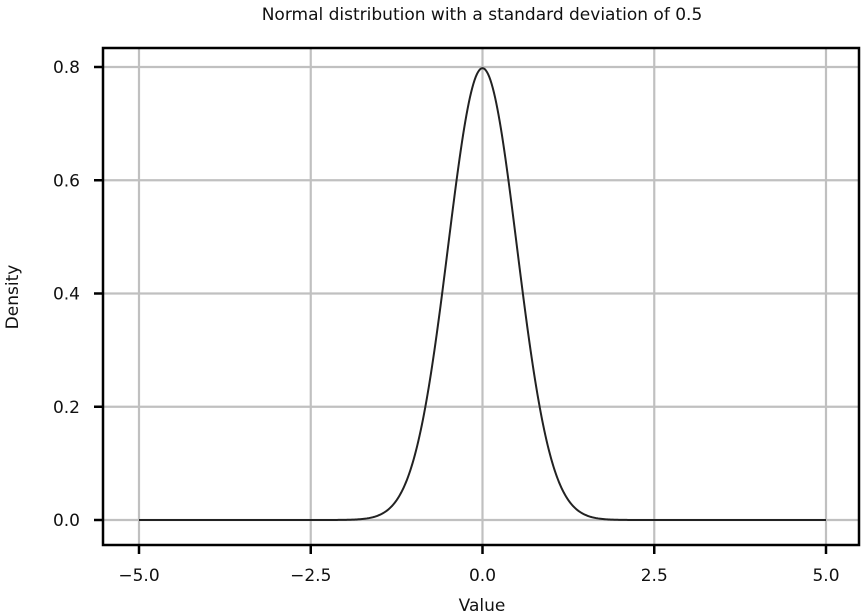  Describe the element at coordinates (482, 576) in the screenshot. I see `x-tick-label: 0.0` at that location.